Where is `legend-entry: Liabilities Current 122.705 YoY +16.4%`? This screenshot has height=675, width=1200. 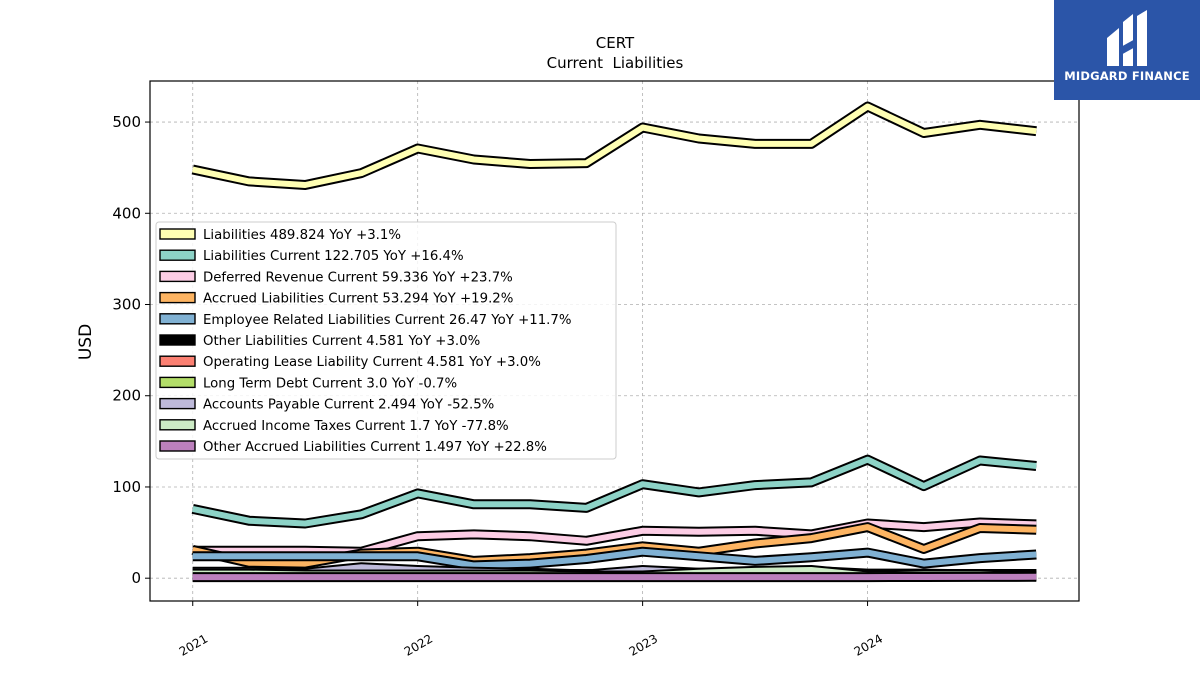 legend-entry: Liabilities Current 122.705 YoY +16.4% is located at coordinates (311, 256).